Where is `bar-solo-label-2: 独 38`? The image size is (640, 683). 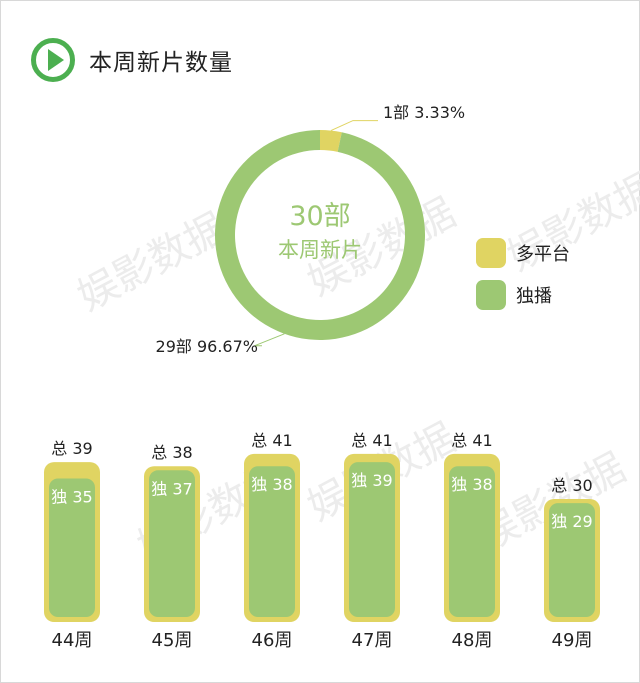 bar-solo-label-2: 独 38 is located at coordinates (271, 484).